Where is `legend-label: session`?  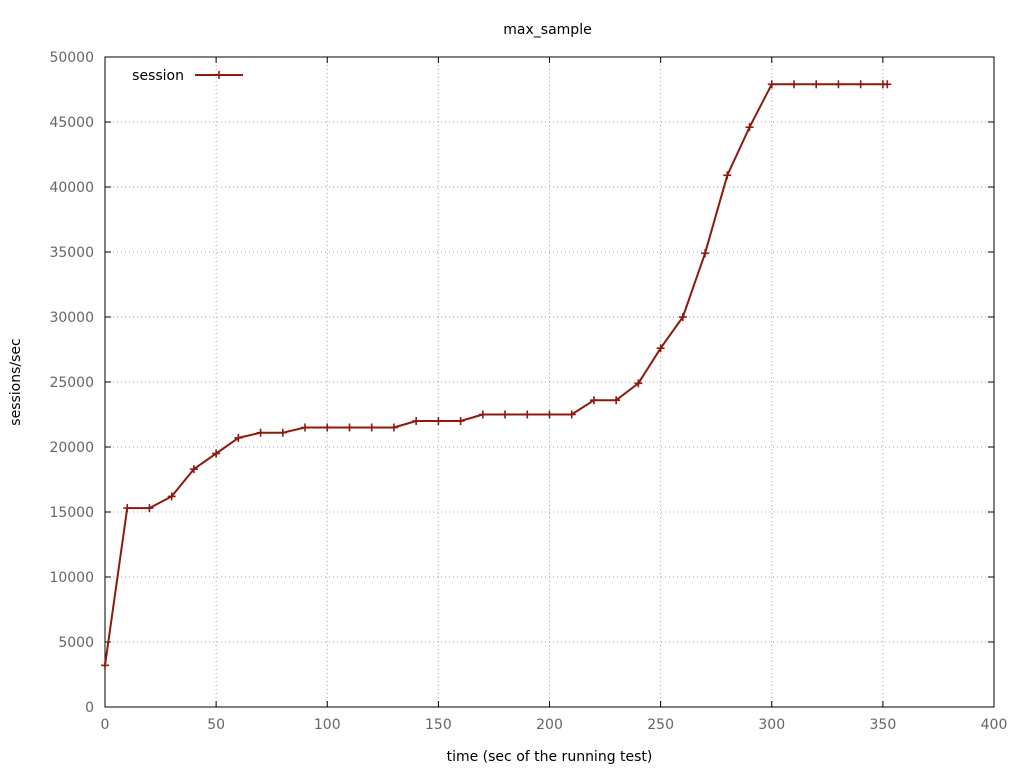 legend-label: session is located at coordinates (158, 76).